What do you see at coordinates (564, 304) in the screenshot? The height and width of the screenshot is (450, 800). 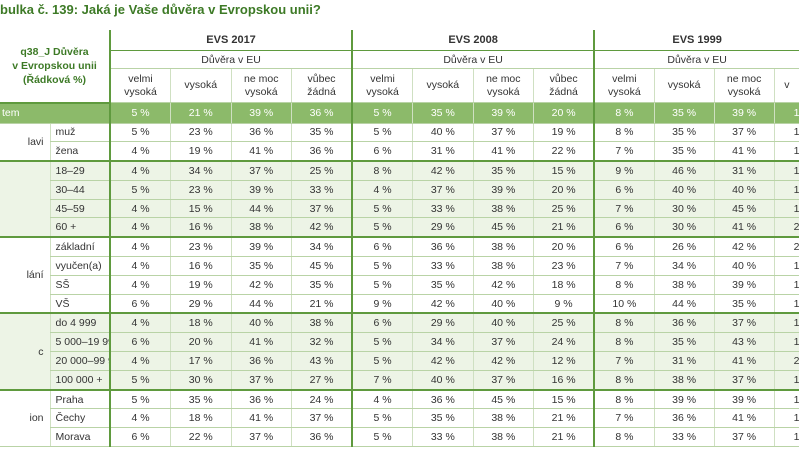 I see `value-cell: 9 %` at bounding box center [564, 304].